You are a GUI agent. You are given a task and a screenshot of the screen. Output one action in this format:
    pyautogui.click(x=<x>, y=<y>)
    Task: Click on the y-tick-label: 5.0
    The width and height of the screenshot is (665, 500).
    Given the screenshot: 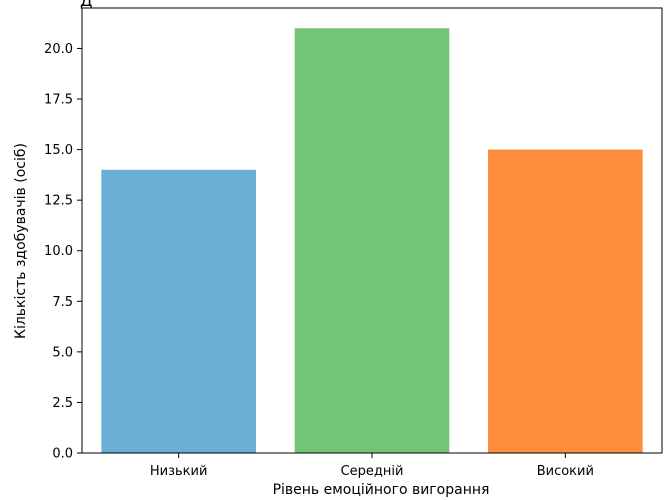 What is the action you would take?
    pyautogui.click(x=62, y=352)
    